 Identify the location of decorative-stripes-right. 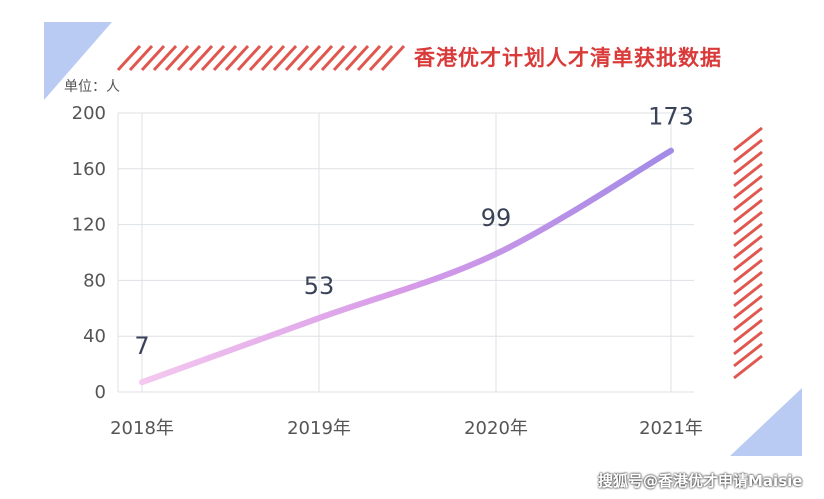
(748, 253).